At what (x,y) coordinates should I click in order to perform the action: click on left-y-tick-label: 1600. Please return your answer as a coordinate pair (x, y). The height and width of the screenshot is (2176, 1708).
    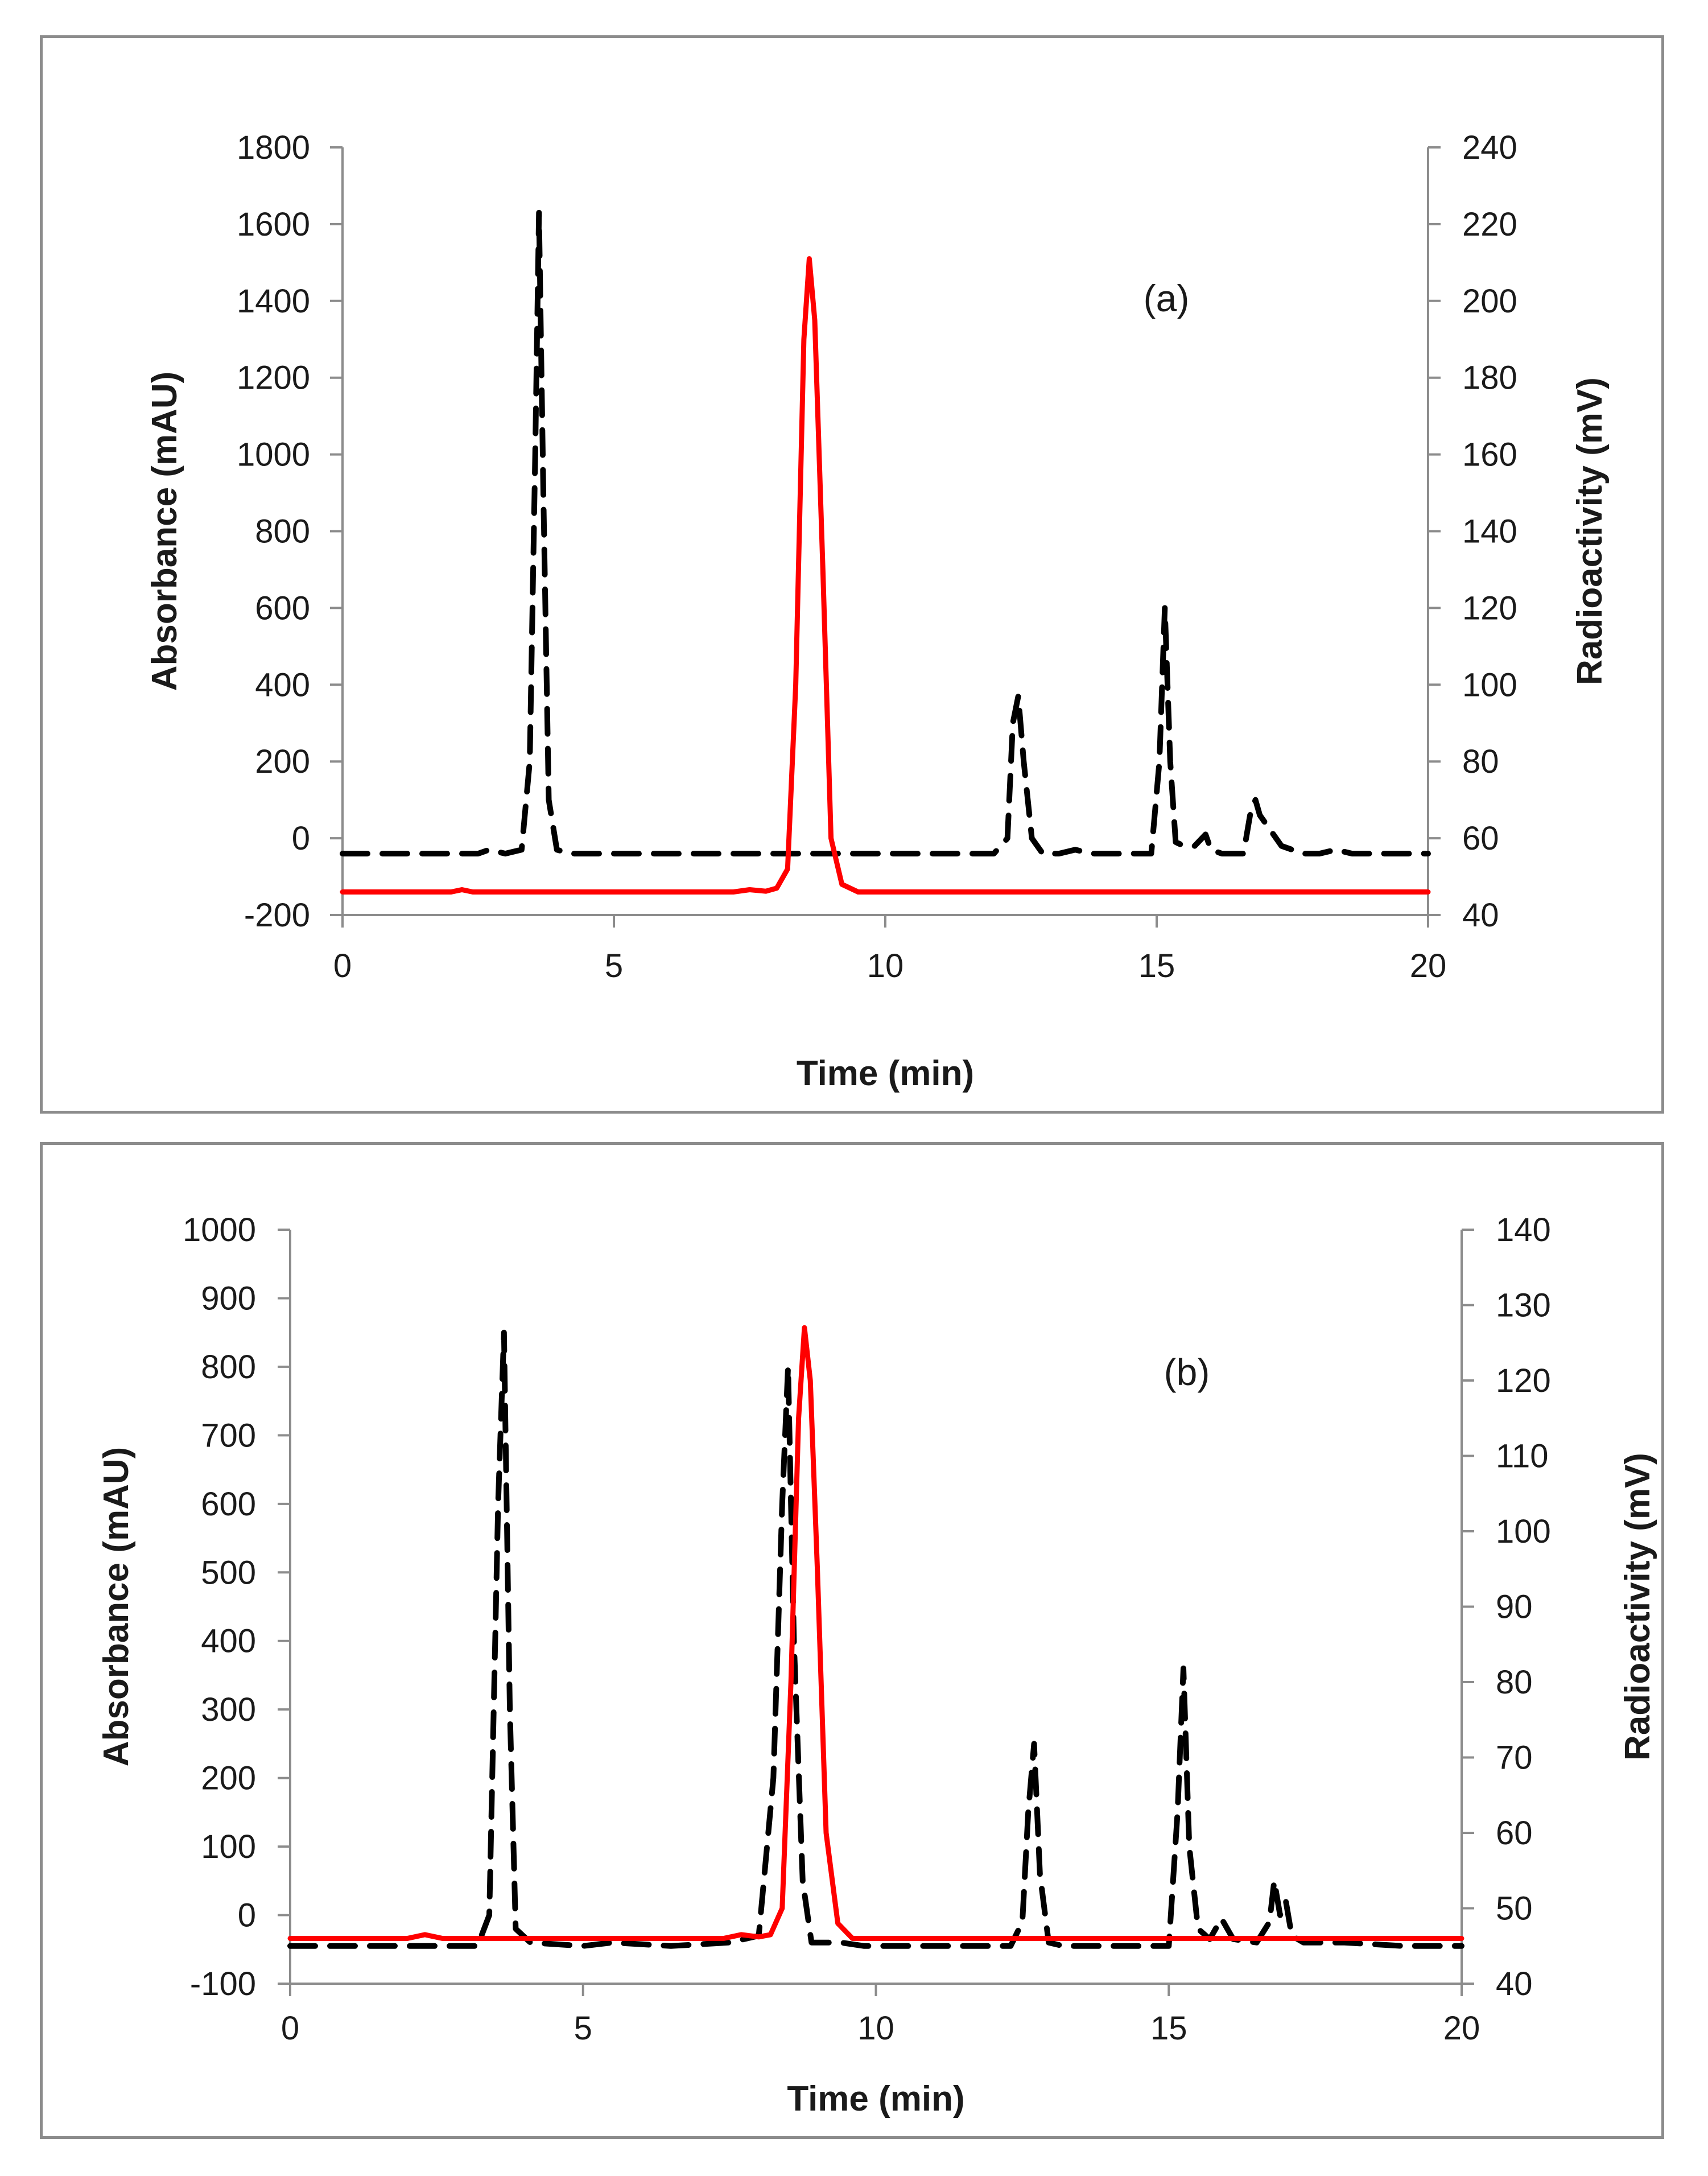
    Looking at the image, I should click on (273, 224).